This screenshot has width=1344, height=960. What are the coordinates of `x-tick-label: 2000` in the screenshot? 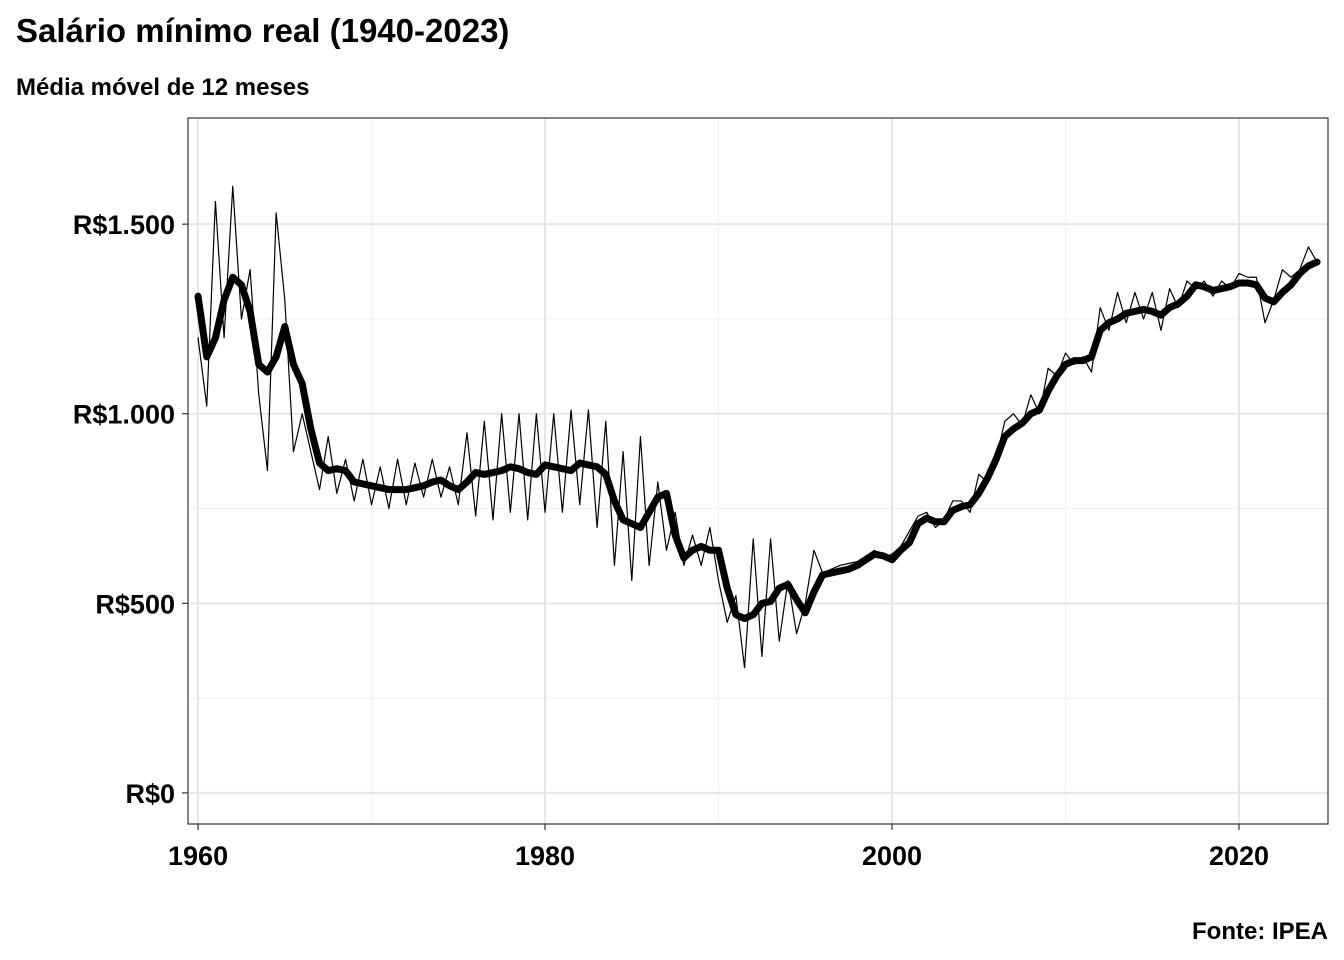 It's located at (892, 856).